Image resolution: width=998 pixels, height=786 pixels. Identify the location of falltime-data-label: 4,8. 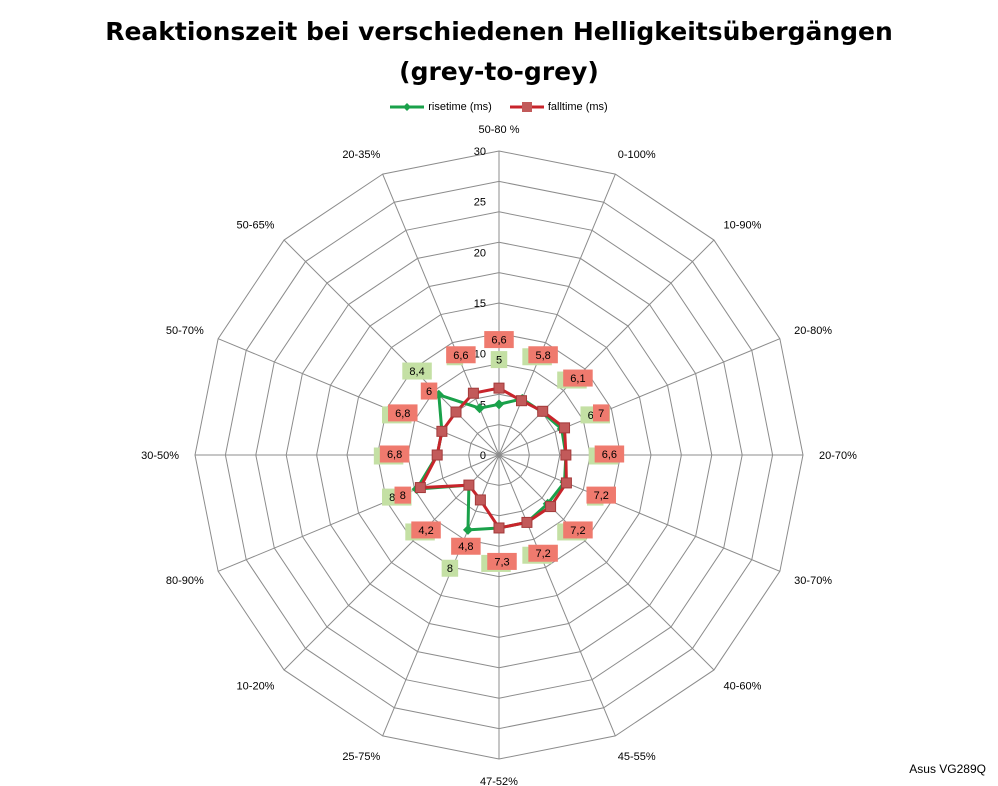
(465, 547).